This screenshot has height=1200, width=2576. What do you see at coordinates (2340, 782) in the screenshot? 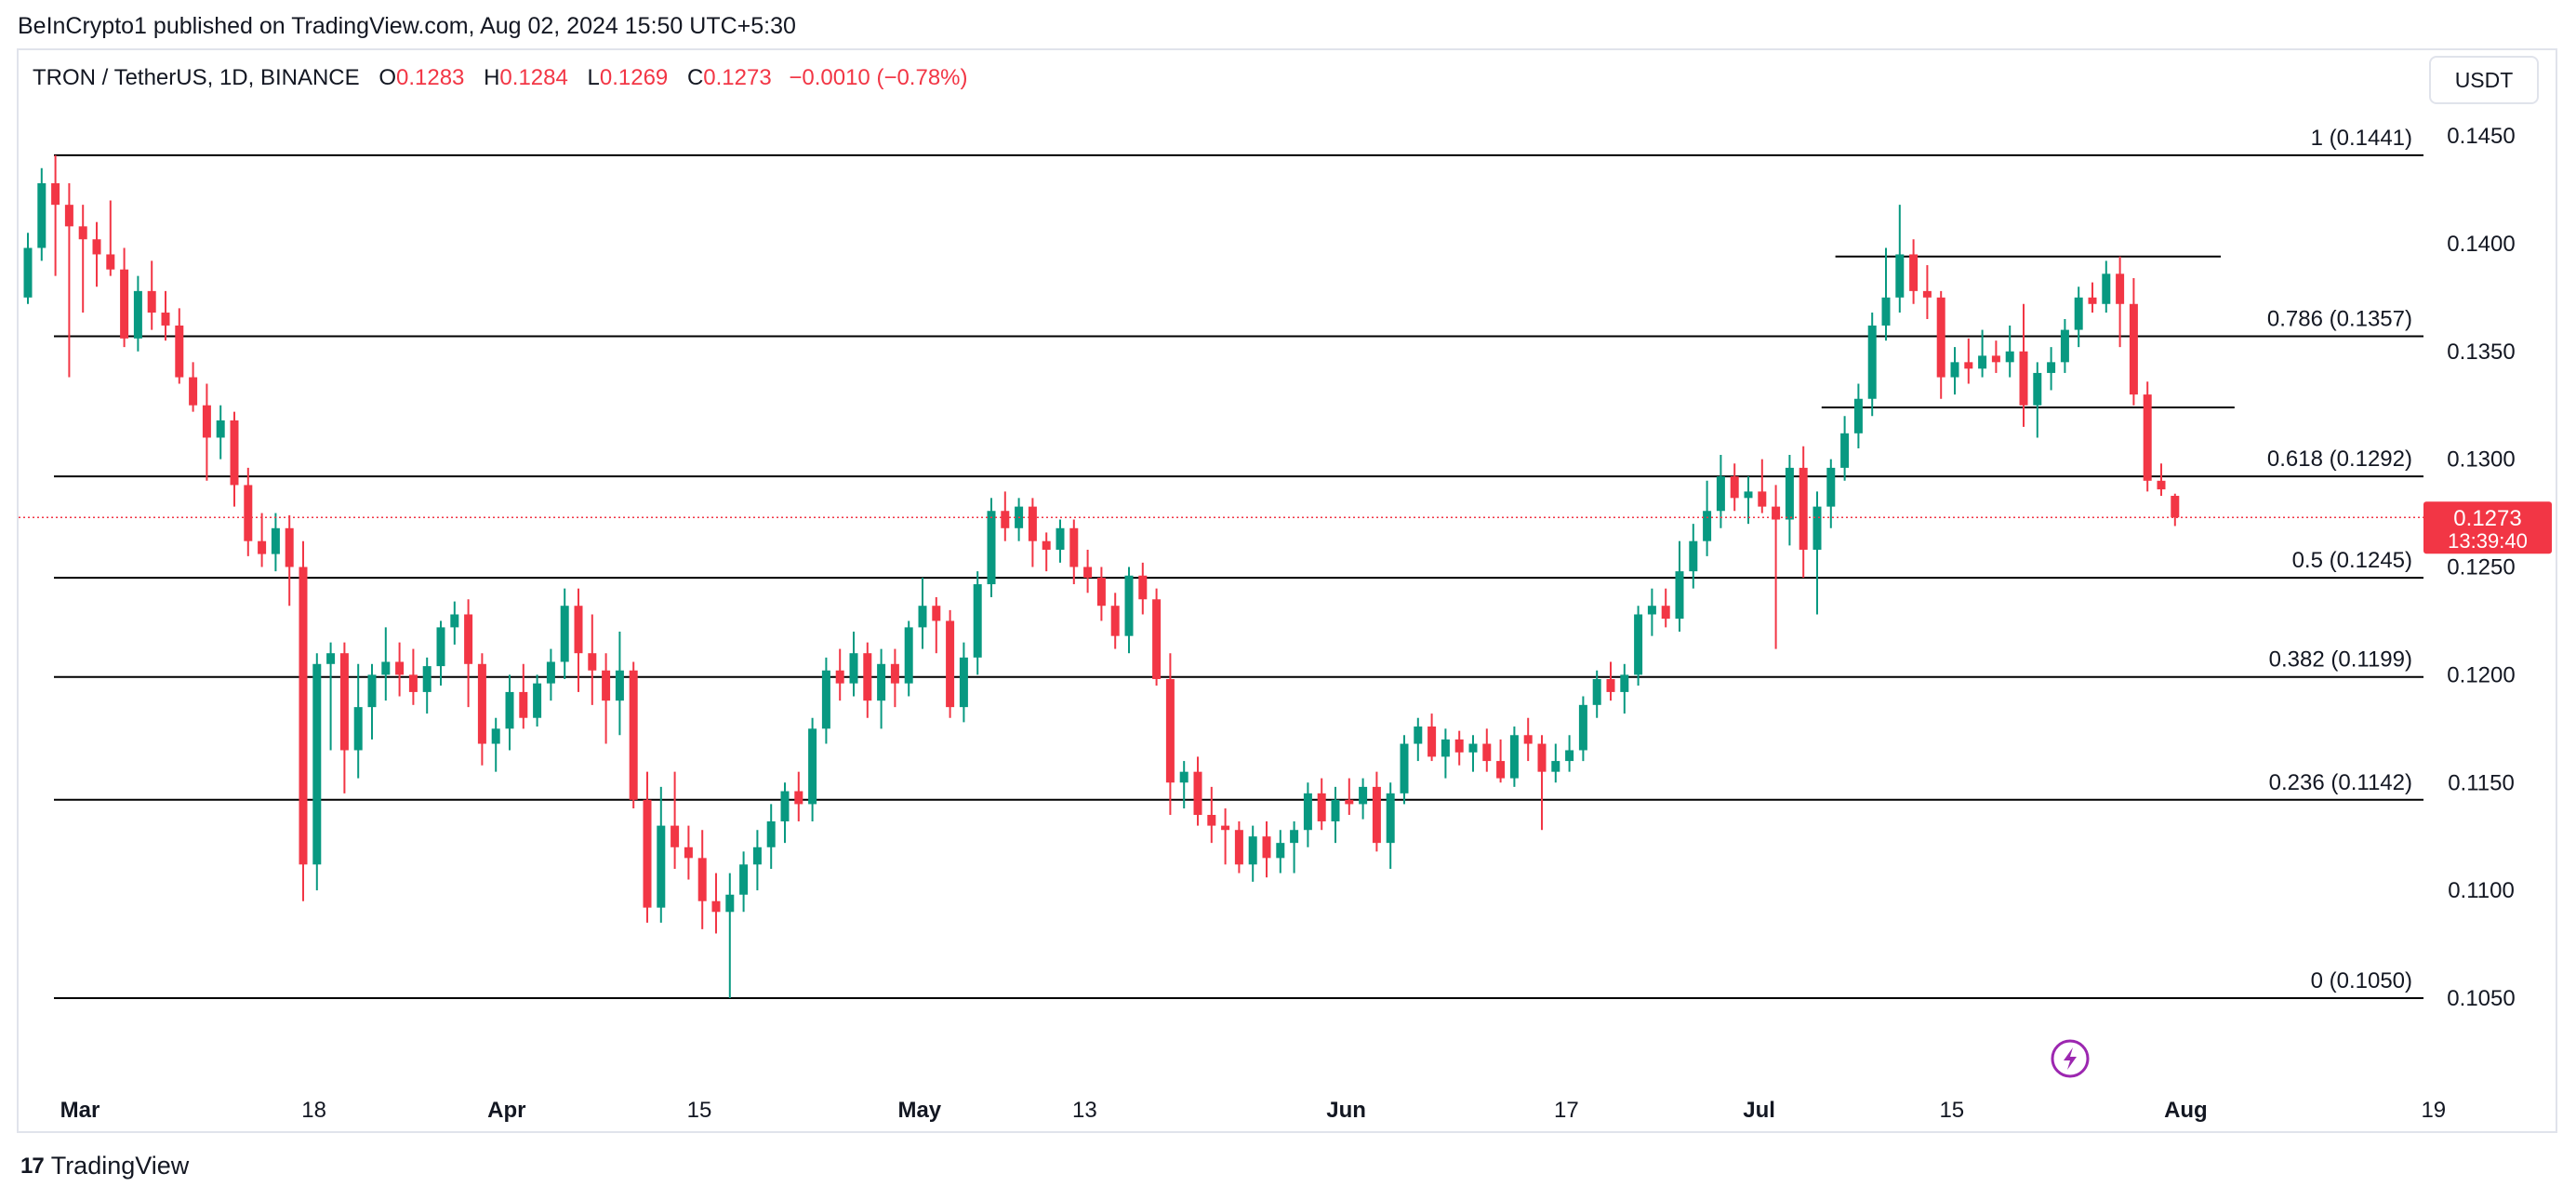
I see `fib-label-5: 0.236 (0.1142)` at bounding box center [2340, 782].